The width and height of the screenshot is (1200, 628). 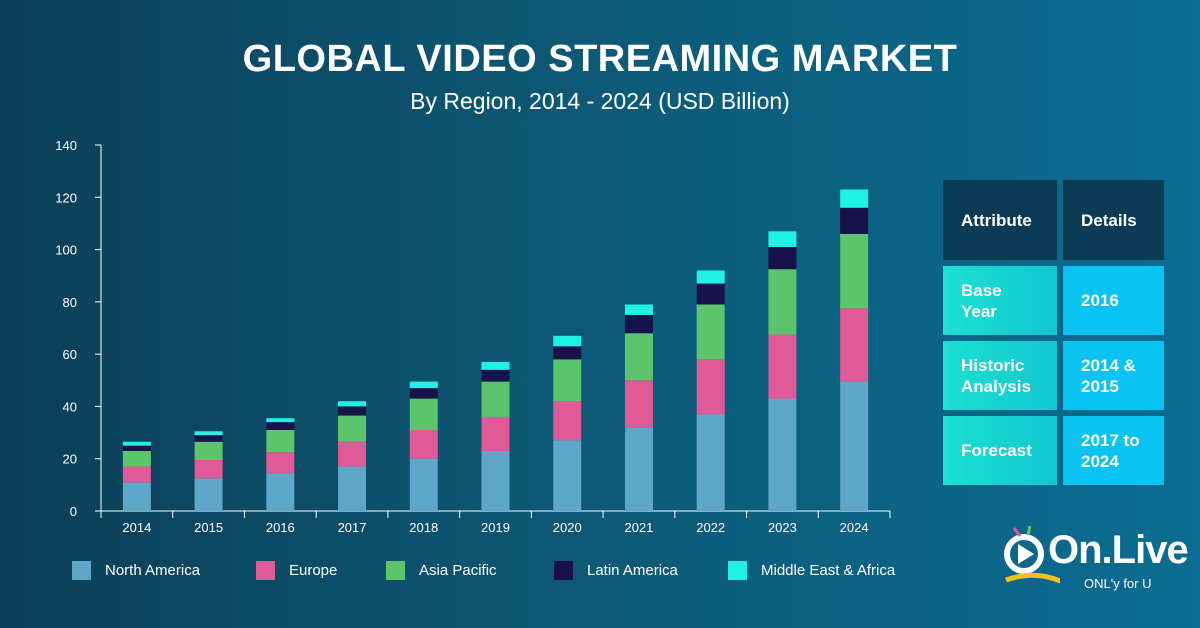 What do you see at coordinates (782, 302) in the screenshot?
I see `bar-asia-pacific-2023` at bounding box center [782, 302].